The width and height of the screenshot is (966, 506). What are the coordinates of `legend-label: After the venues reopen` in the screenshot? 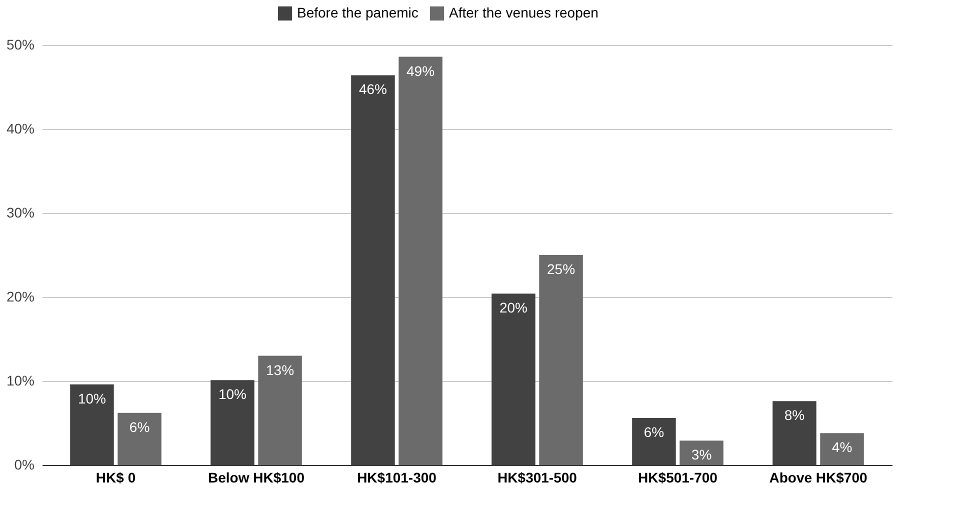 It's located at (523, 12).